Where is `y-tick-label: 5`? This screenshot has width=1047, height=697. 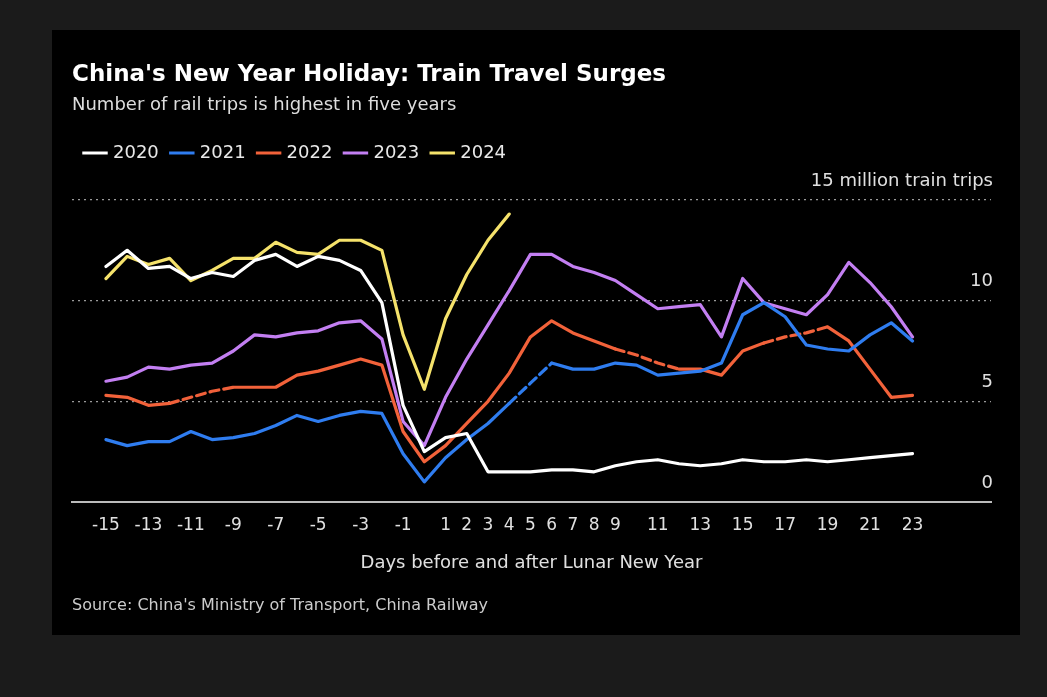
y-tick-label: 5 is located at coordinates (987, 381).